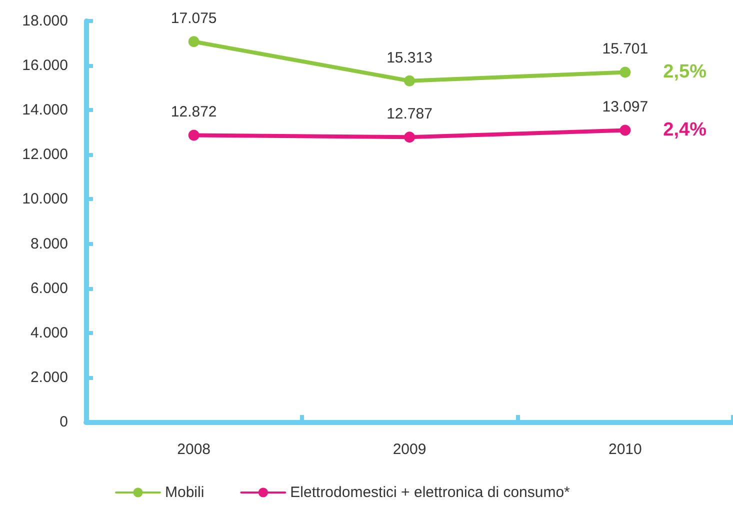 This screenshot has width=733, height=511. What do you see at coordinates (409, 449) in the screenshot?
I see `x-tick-label: 2009` at bounding box center [409, 449].